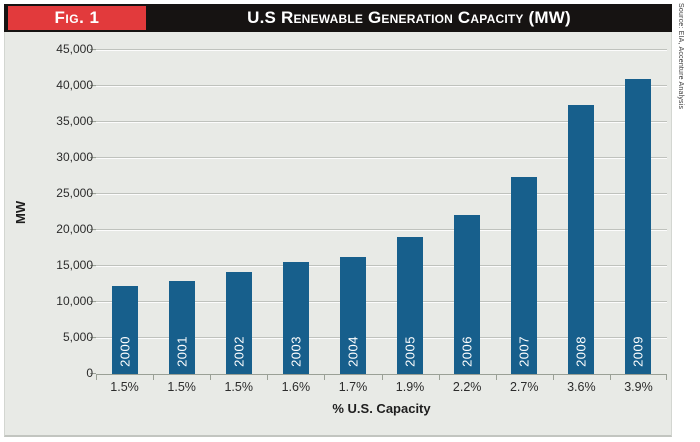 This screenshot has width=700, height=442. Describe the element at coordinates (124, 330) in the screenshot. I see `bar-2000: 2000` at that location.